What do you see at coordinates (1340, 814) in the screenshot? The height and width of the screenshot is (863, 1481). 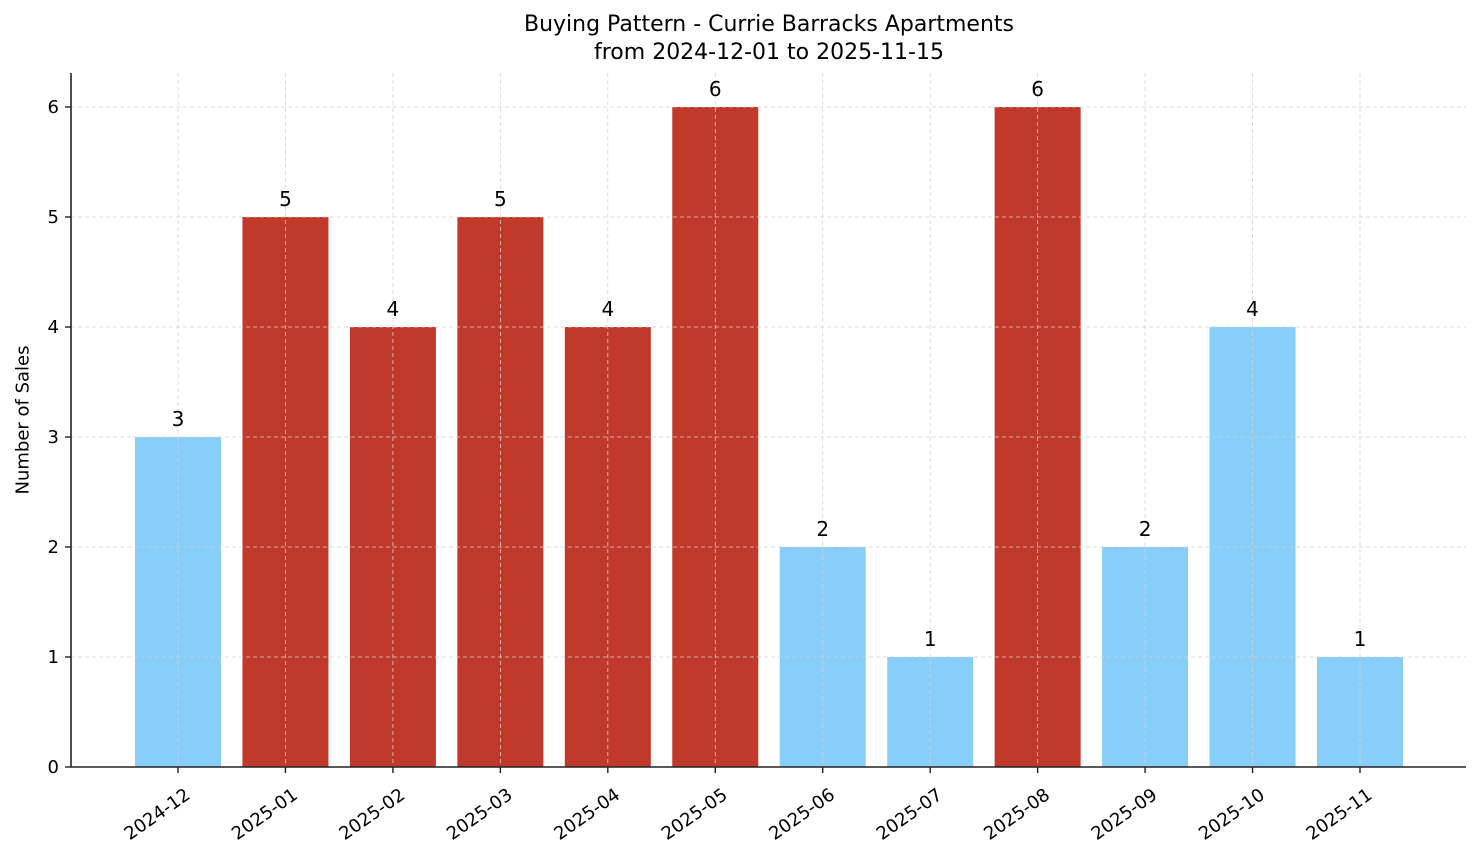 I see `x-tick-label: 2025-11` at bounding box center [1340, 814].